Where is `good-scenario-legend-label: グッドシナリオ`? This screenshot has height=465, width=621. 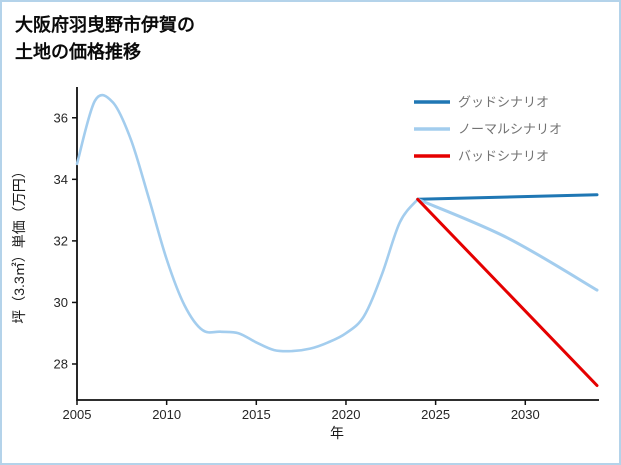
good-scenario-legend-label: グッドシナリオ is located at coordinates (503, 102).